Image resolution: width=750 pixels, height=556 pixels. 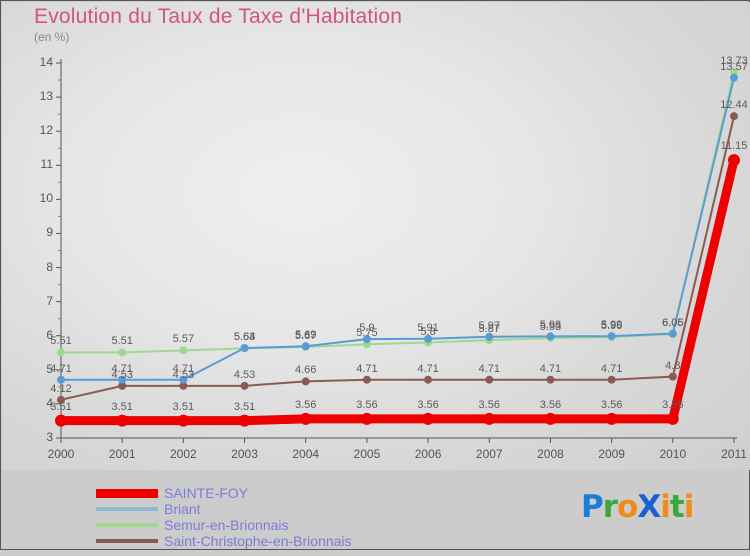 What do you see at coordinates (592, 507) in the screenshot?
I see `logo-letter: P` at bounding box center [592, 507].